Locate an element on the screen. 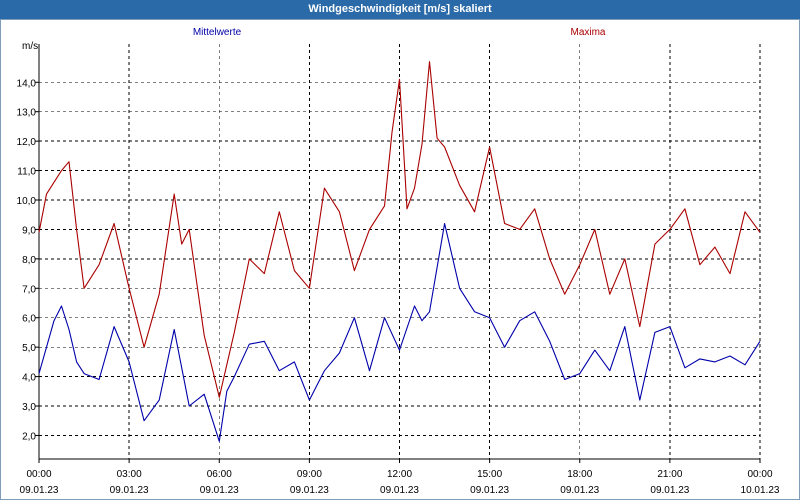 This screenshot has height=500, width=800. y-tick-label: 8,0 is located at coordinates (29, 260).